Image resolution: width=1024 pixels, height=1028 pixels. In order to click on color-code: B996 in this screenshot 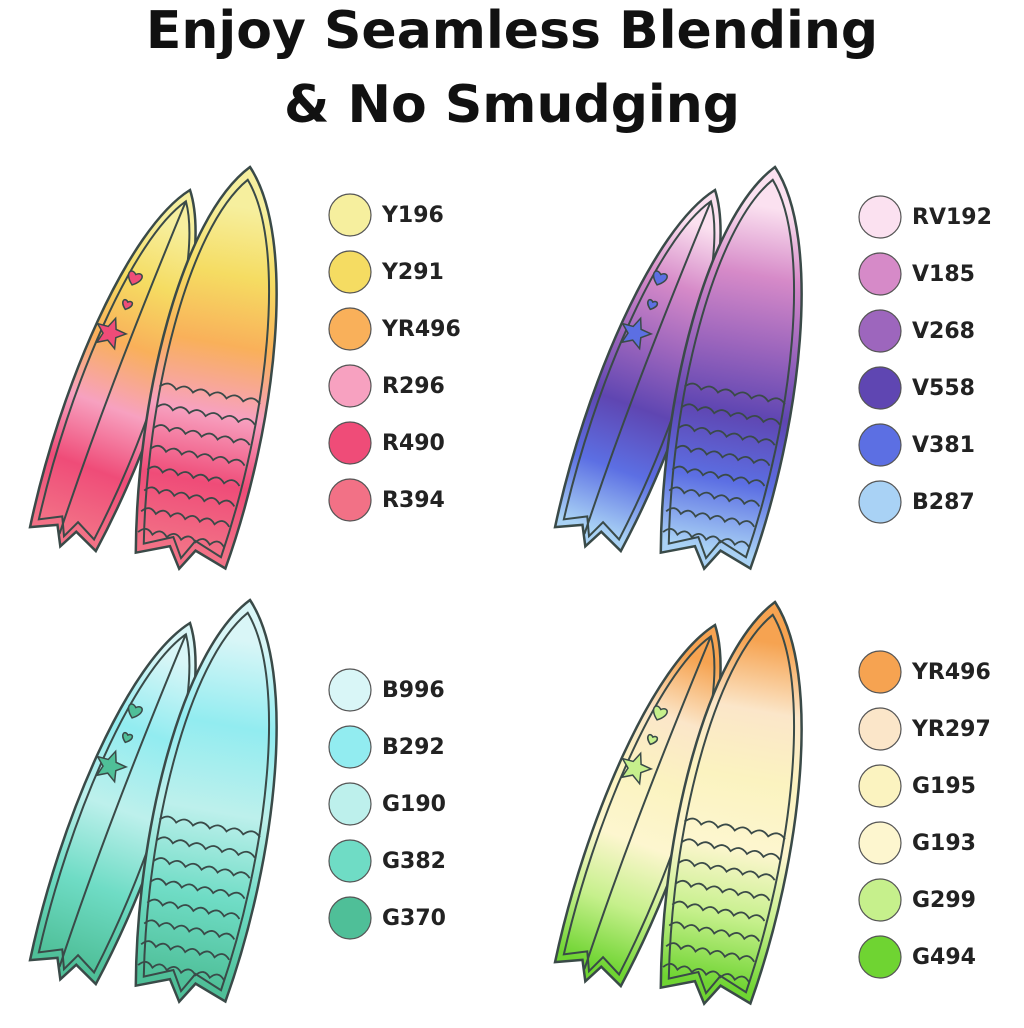, I will do `click(413, 690)`.